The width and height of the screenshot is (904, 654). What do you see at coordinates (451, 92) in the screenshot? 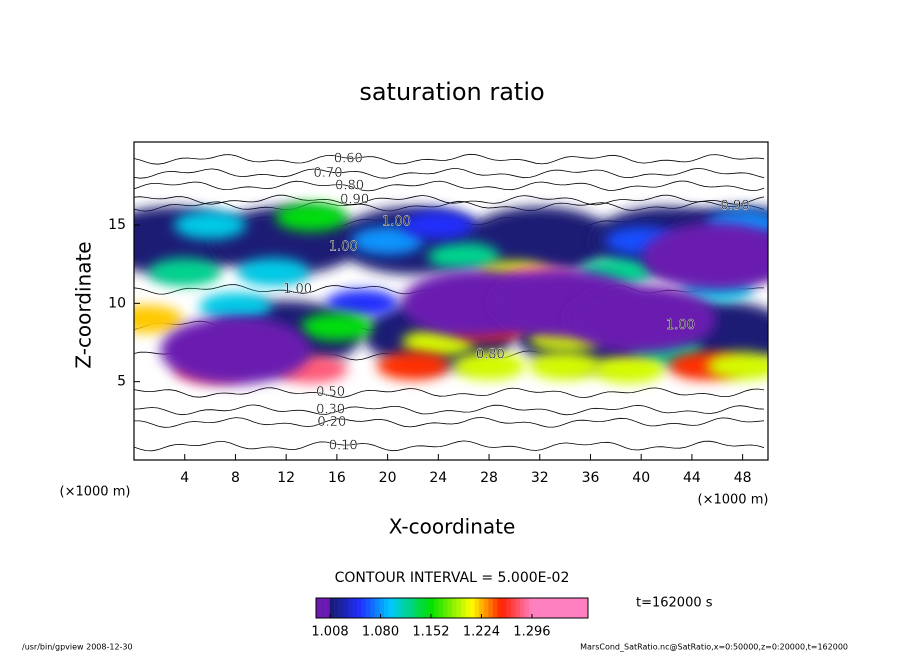
I see `chart-title: saturation ratio` at bounding box center [451, 92].